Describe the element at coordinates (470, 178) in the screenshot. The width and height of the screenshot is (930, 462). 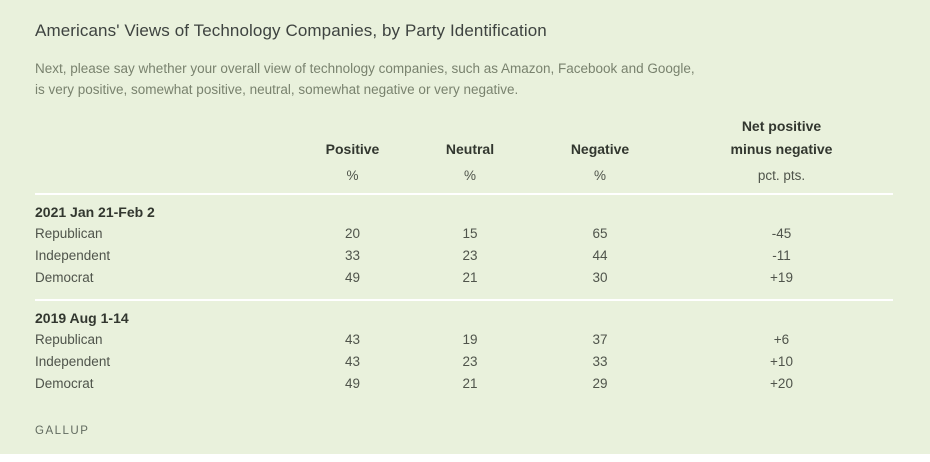
I see `unit-cell-neutral: %` at that location.